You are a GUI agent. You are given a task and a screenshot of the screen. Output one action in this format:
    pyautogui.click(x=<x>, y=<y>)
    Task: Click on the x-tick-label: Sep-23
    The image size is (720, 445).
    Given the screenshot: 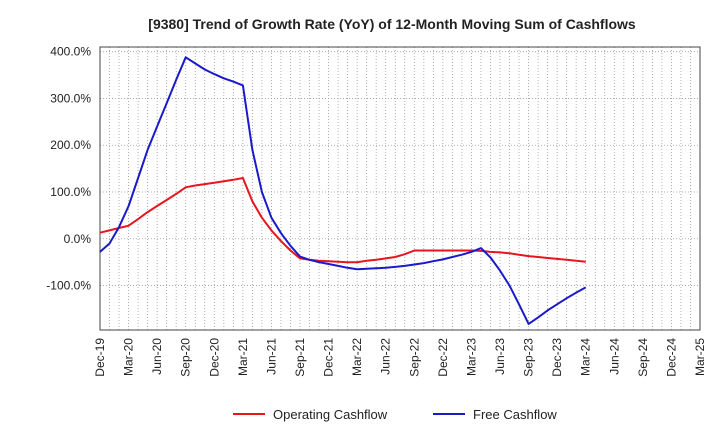 What is the action you would take?
    pyautogui.click(x=529, y=357)
    